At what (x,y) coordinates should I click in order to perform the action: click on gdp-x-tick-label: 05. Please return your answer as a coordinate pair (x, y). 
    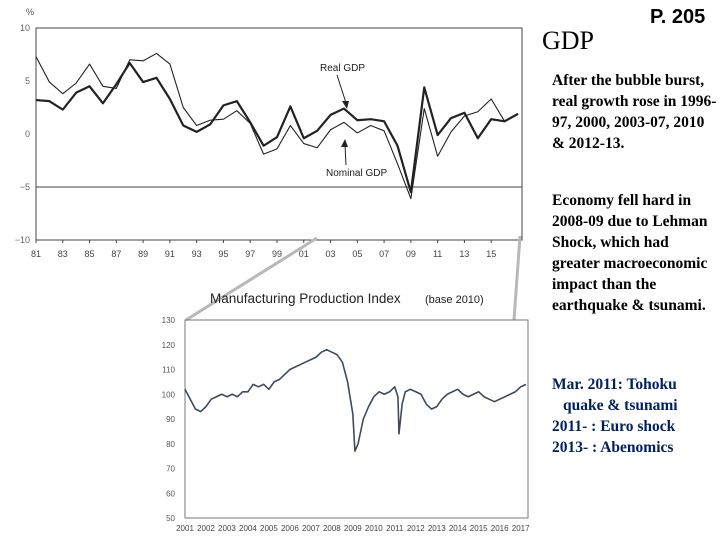
    Looking at the image, I should click on (357, 254).